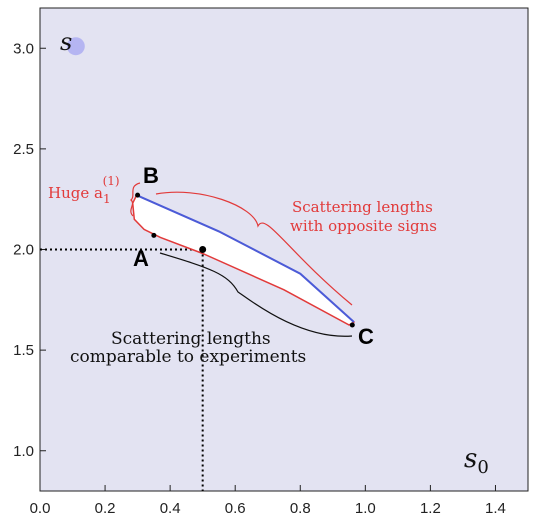  Describe the element at coordinates (203, 249) in the screenshot. I see `point-marked` at that location.